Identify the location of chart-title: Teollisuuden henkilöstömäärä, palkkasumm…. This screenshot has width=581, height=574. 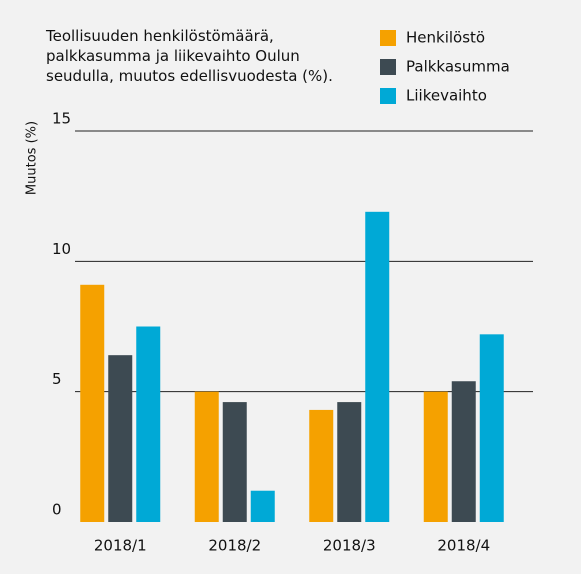
(189, 56).